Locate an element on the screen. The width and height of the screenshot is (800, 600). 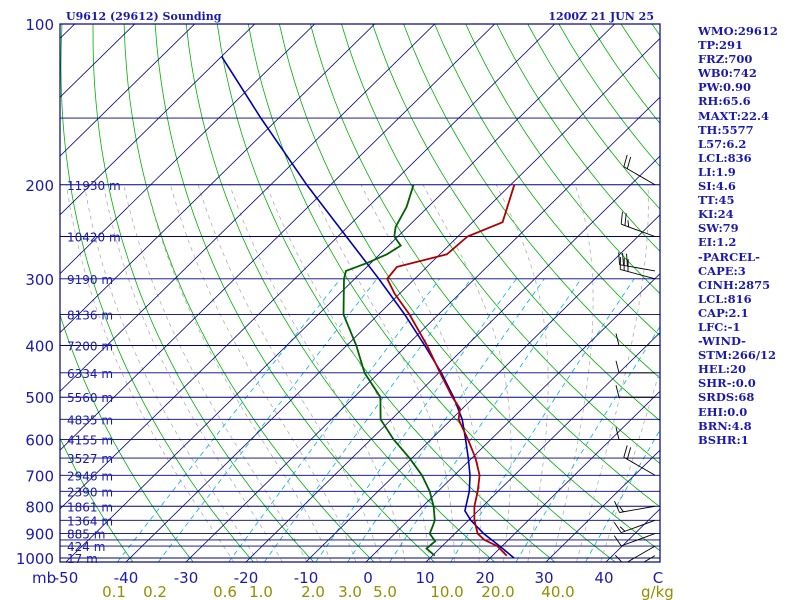
height-label: 9190 m is located at coordinates (90, 280).